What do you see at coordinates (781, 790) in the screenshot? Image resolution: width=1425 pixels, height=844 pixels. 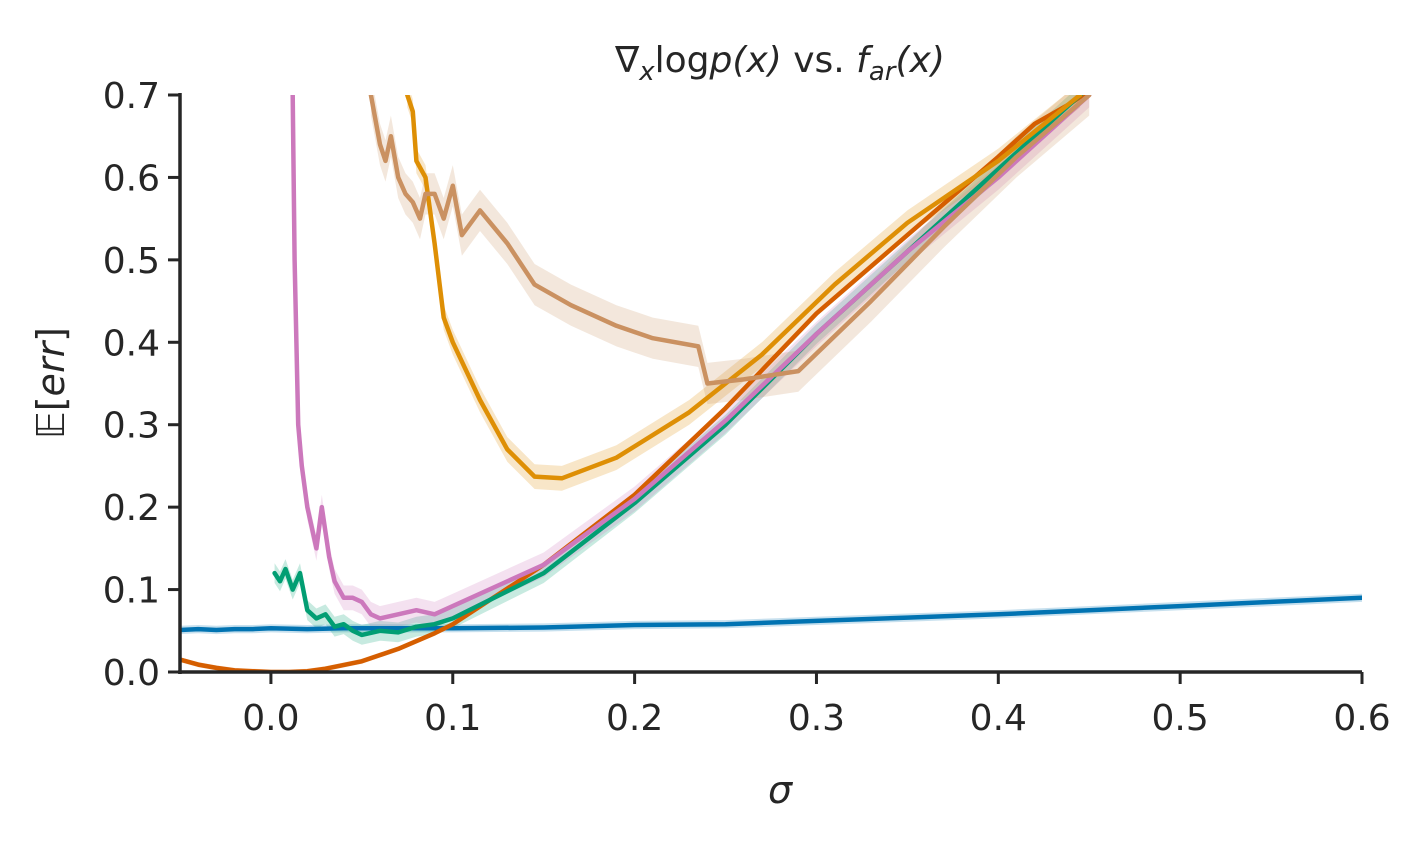 I see `x-axis-label: σ` at bounding box center [781, 790].